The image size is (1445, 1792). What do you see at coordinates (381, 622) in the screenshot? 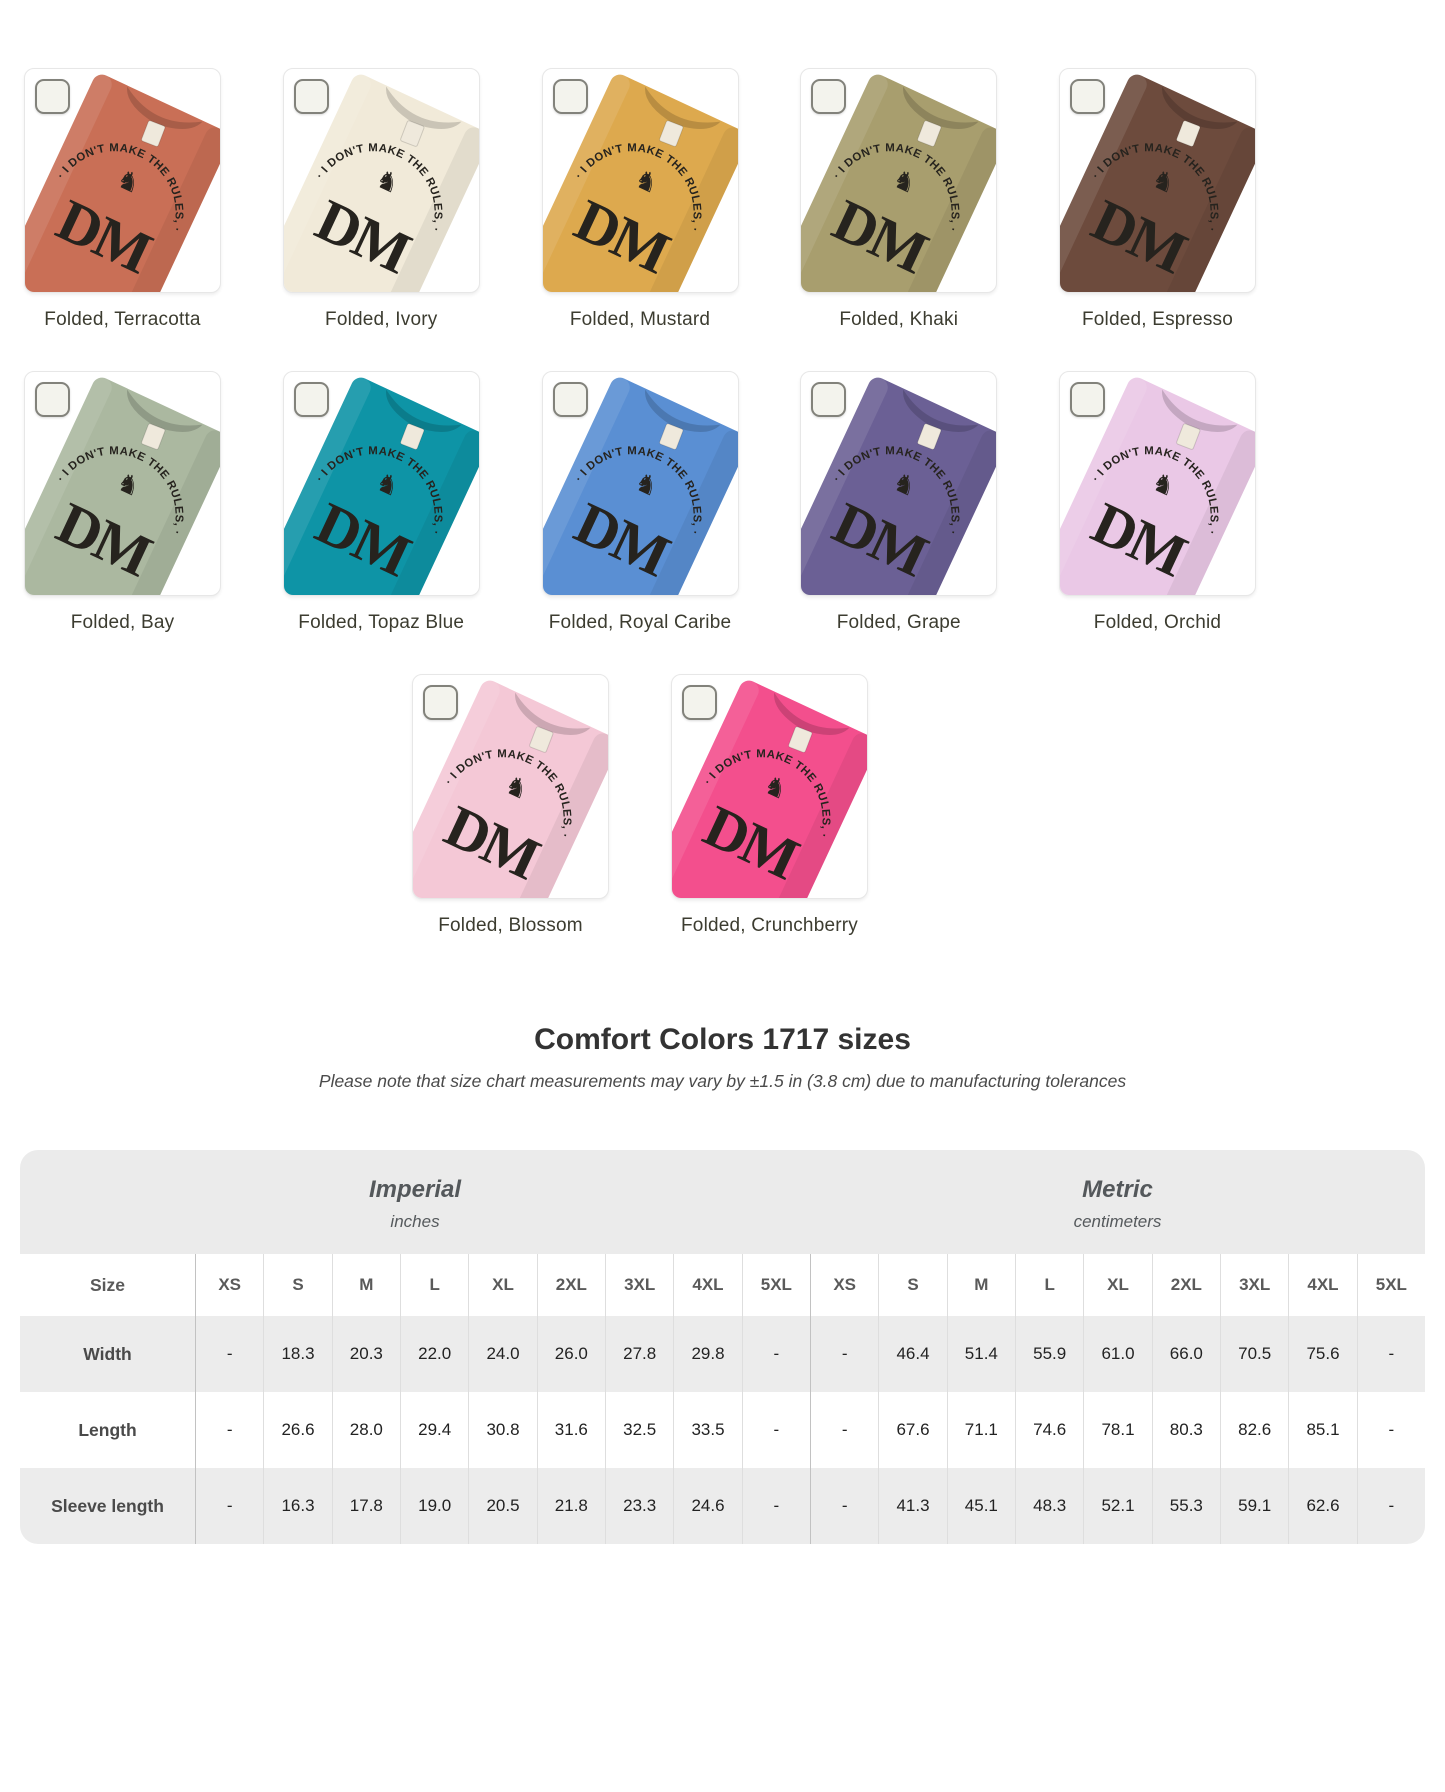
I see `variant-label: Folded, Topaz Blue` at bounding box center [381, 622].